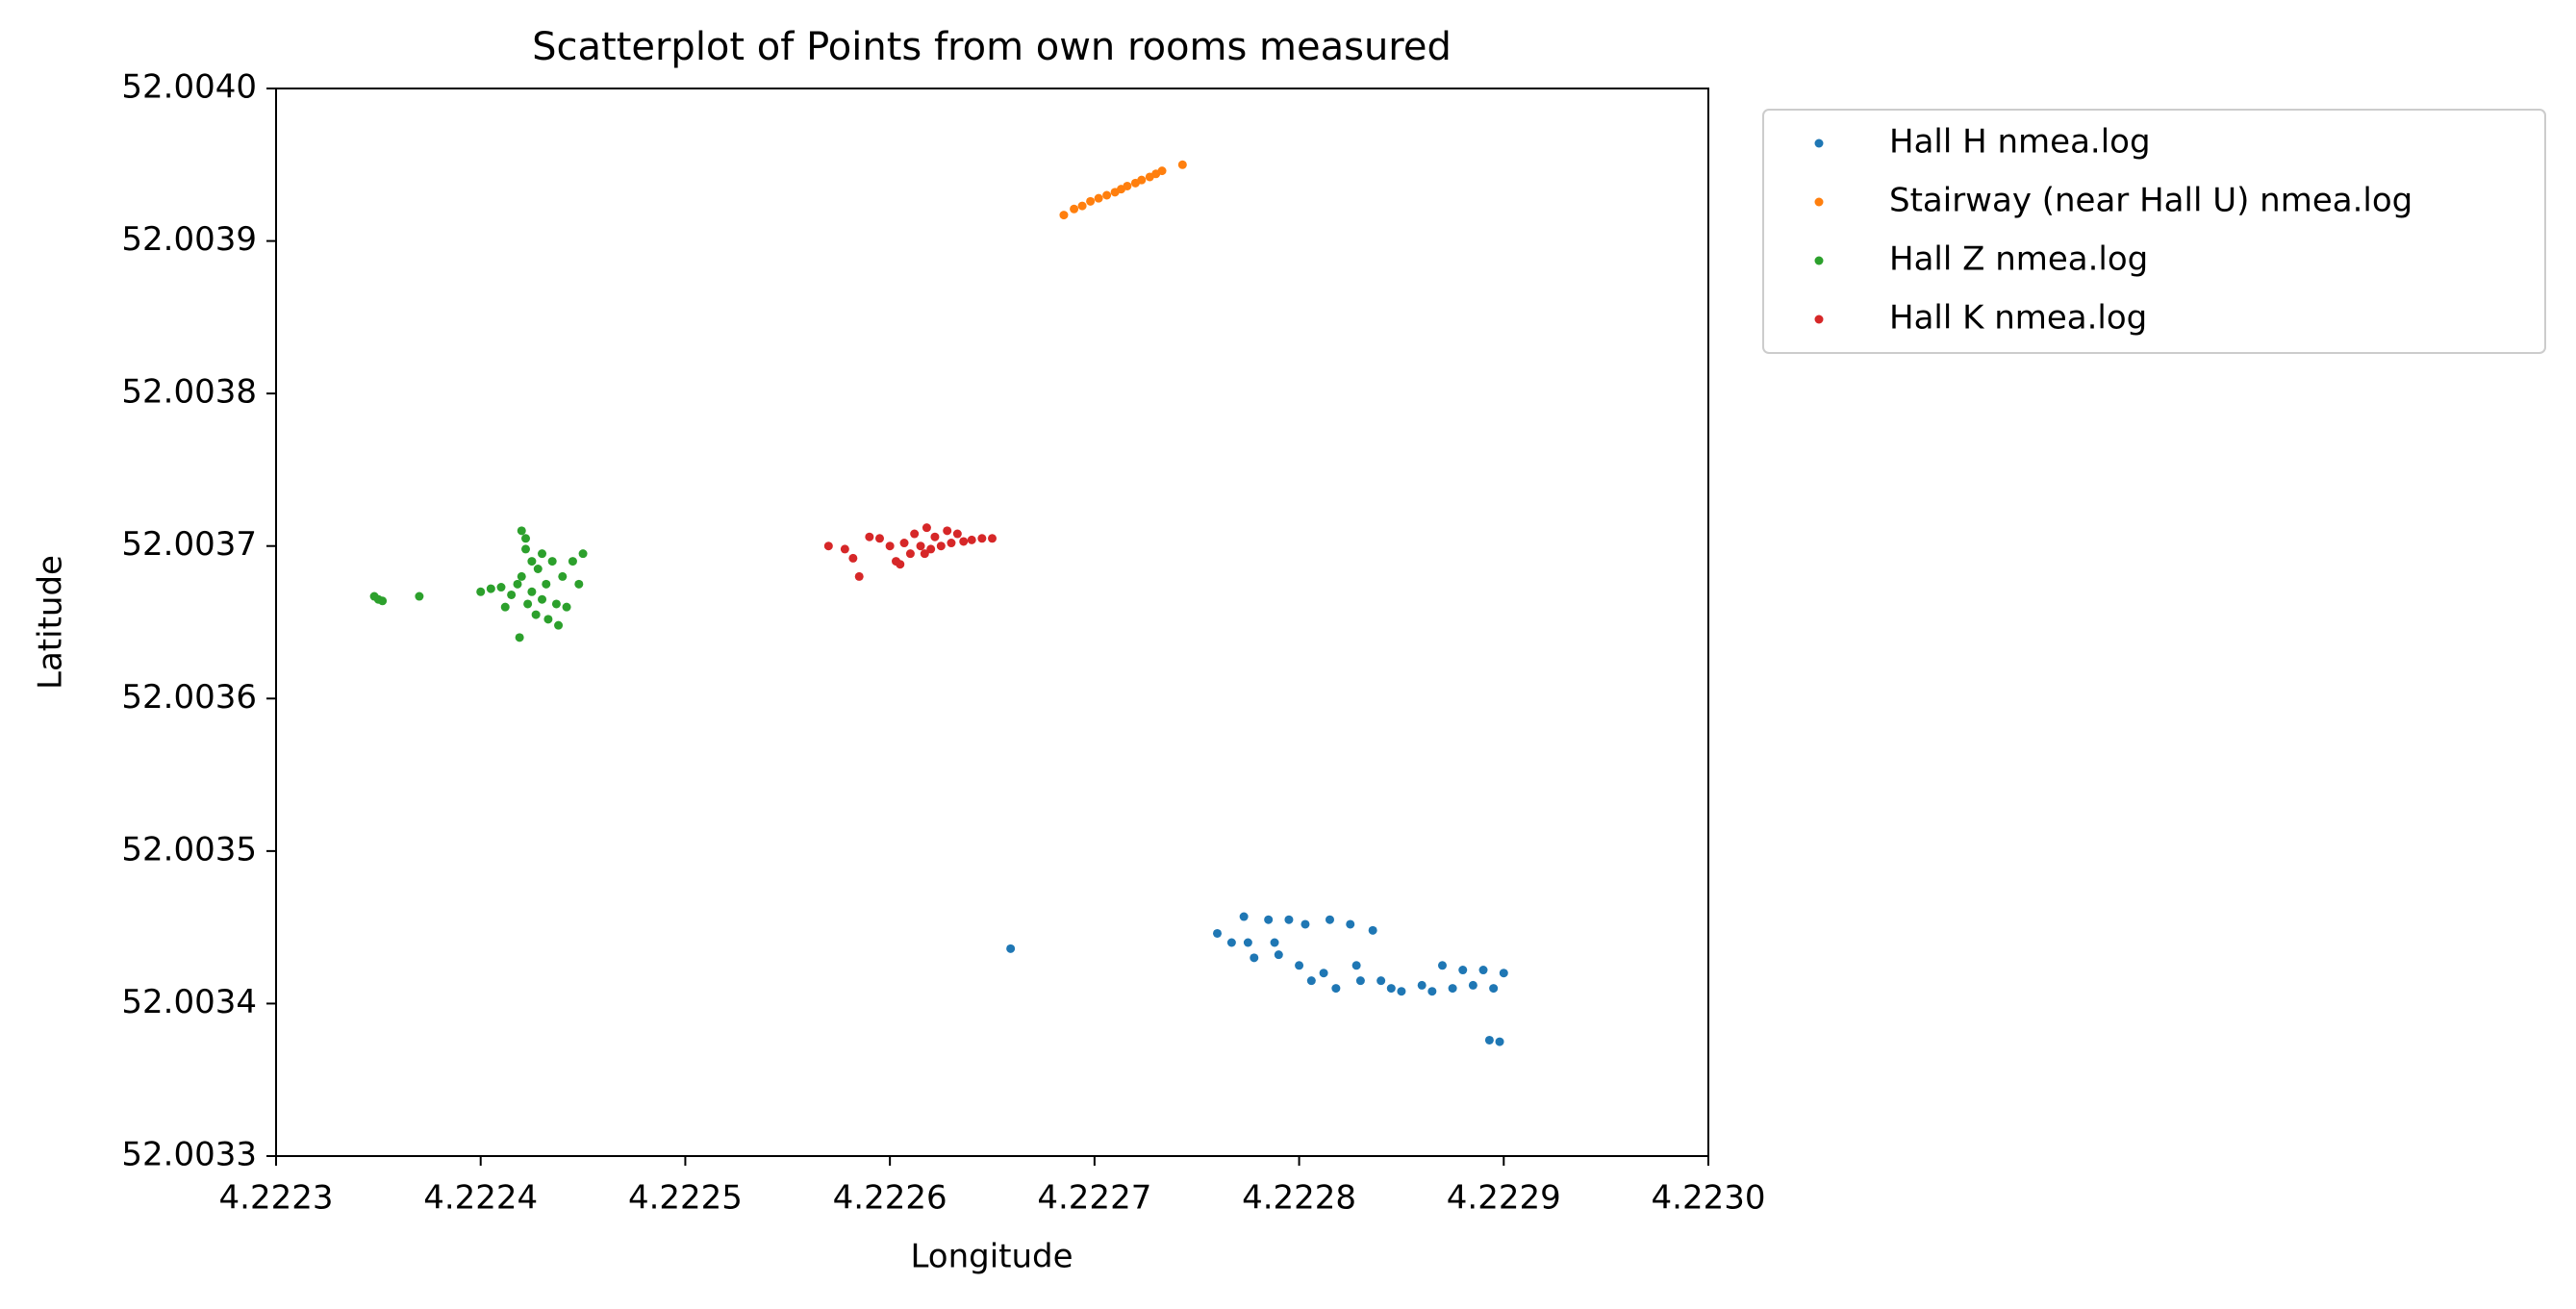  Describe the element at coordinates (189, 392) in the screenshot. I see `y-tick-label: 52.0038` at that location.